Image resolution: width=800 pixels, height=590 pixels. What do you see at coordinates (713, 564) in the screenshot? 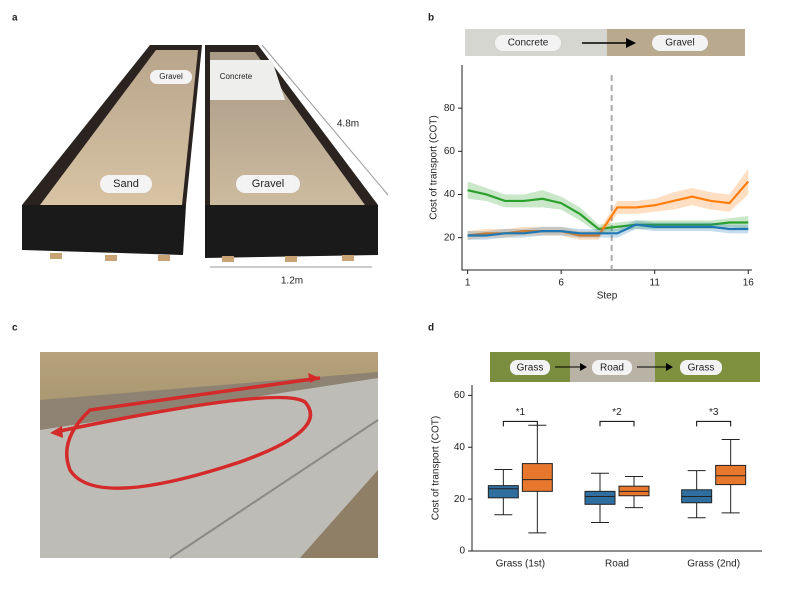
I see `x-tick-label: Grass (2nd)` at bounding box center [713, 564].